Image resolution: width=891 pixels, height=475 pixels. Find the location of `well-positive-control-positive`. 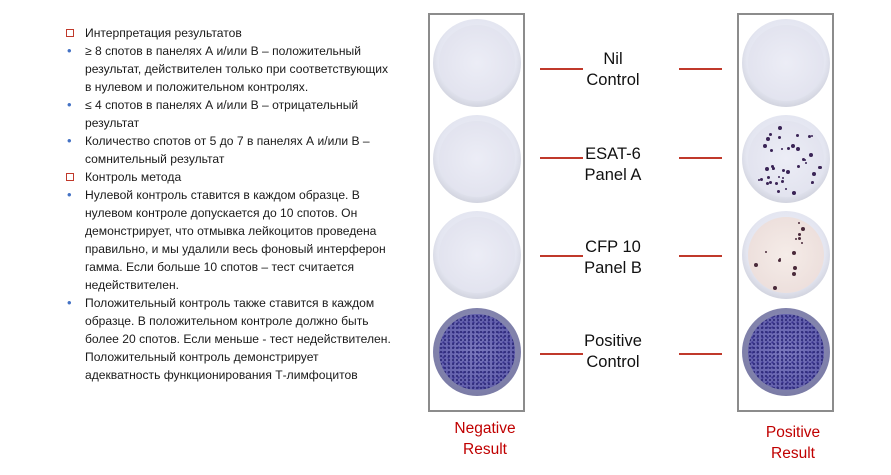

well-positive-control-positive is located at coordinates (786, 352).